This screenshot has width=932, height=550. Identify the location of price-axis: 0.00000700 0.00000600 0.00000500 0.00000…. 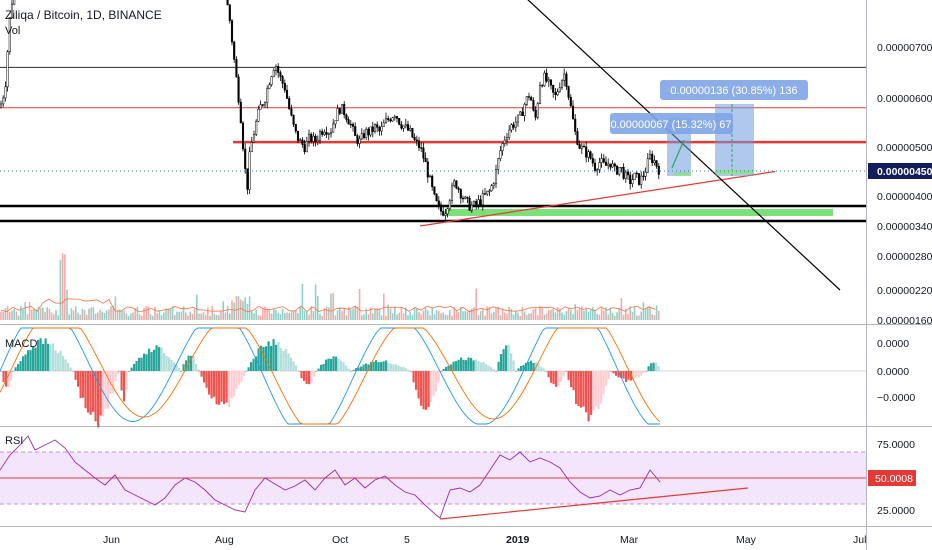
(904, 184).